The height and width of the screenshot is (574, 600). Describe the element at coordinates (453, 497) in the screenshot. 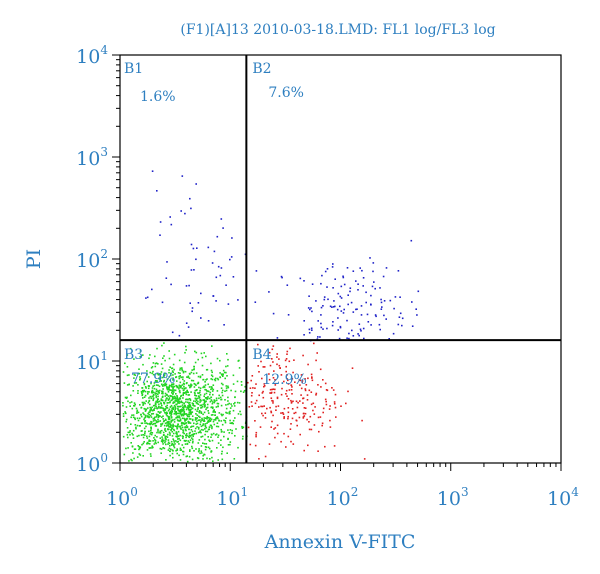

I see `x-tick-label: 103` at that location.